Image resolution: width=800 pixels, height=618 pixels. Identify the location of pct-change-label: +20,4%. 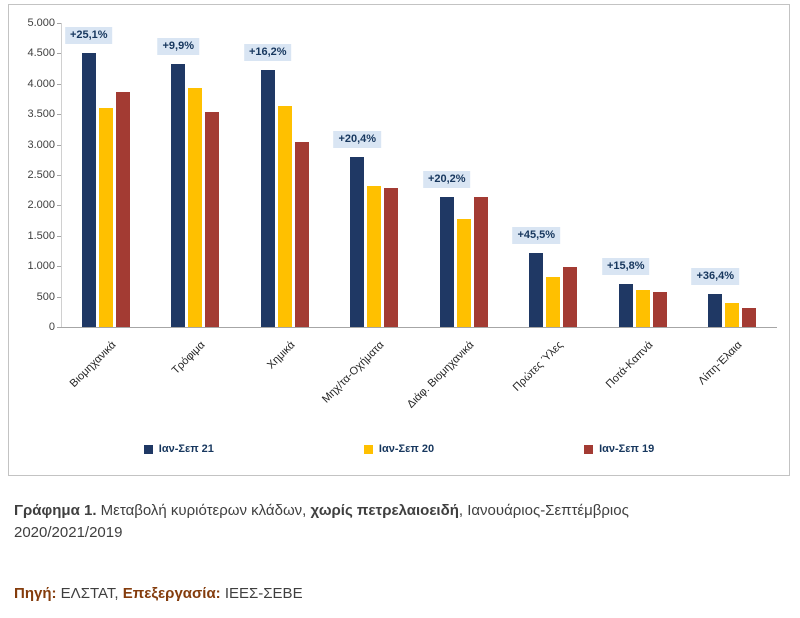
(357, 139).